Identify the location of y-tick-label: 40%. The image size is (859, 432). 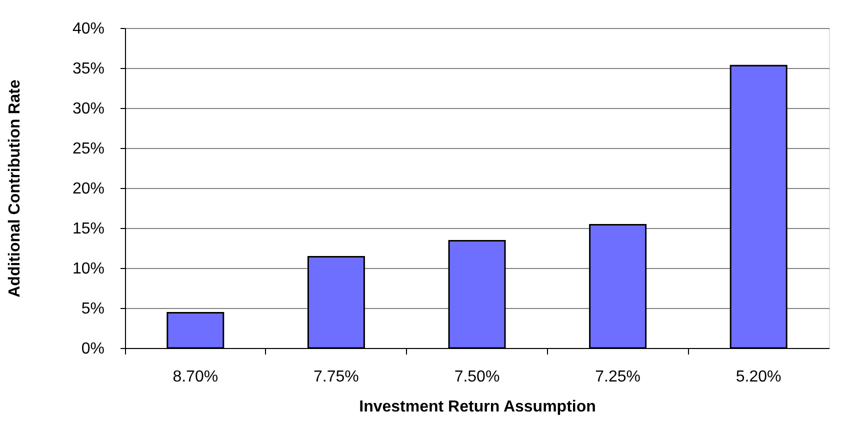
(88, 29).